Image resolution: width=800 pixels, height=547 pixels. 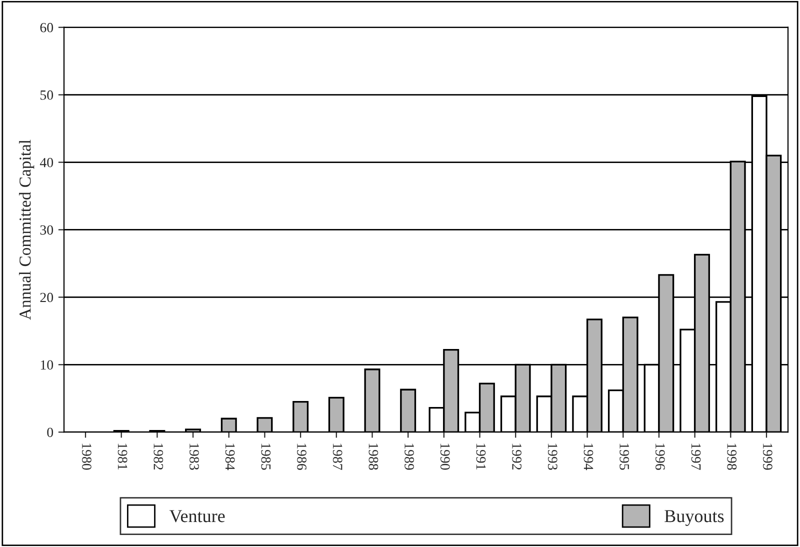 What do you see at coordinates (26, 230) in the screenshot?
I see `y-axis-title: Annual Committed Capital` at bounding box center [26, 230].